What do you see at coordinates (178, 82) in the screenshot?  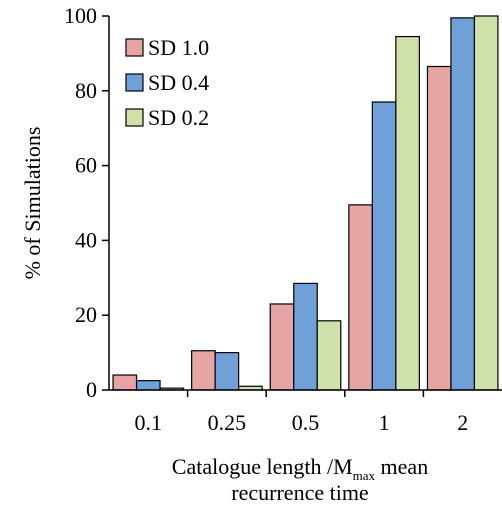 I see `legend-label: SD 0.4` at bounding box center [178, 82].